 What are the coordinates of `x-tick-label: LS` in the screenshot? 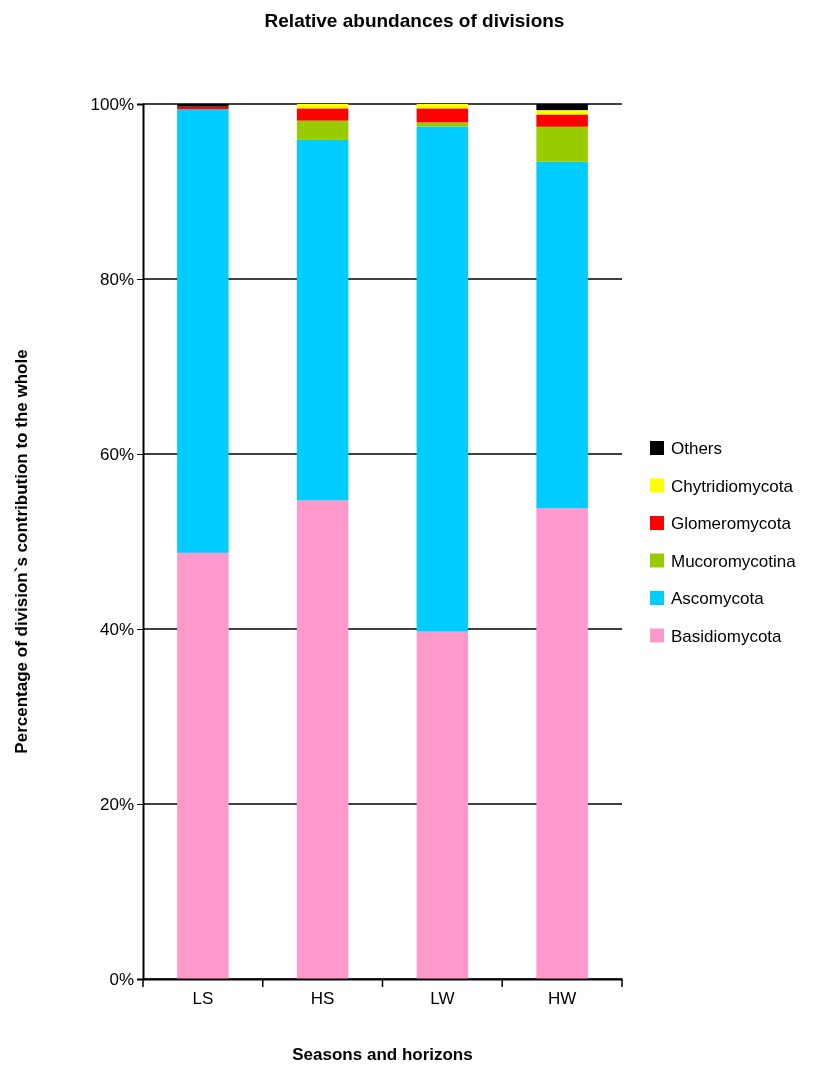 It's located at (203, 999).